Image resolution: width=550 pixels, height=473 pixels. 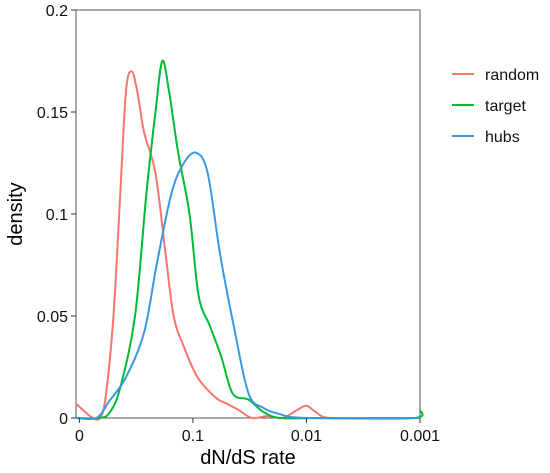 I want to click on y-tick-label: 0.2, so click(x=57, y=11).